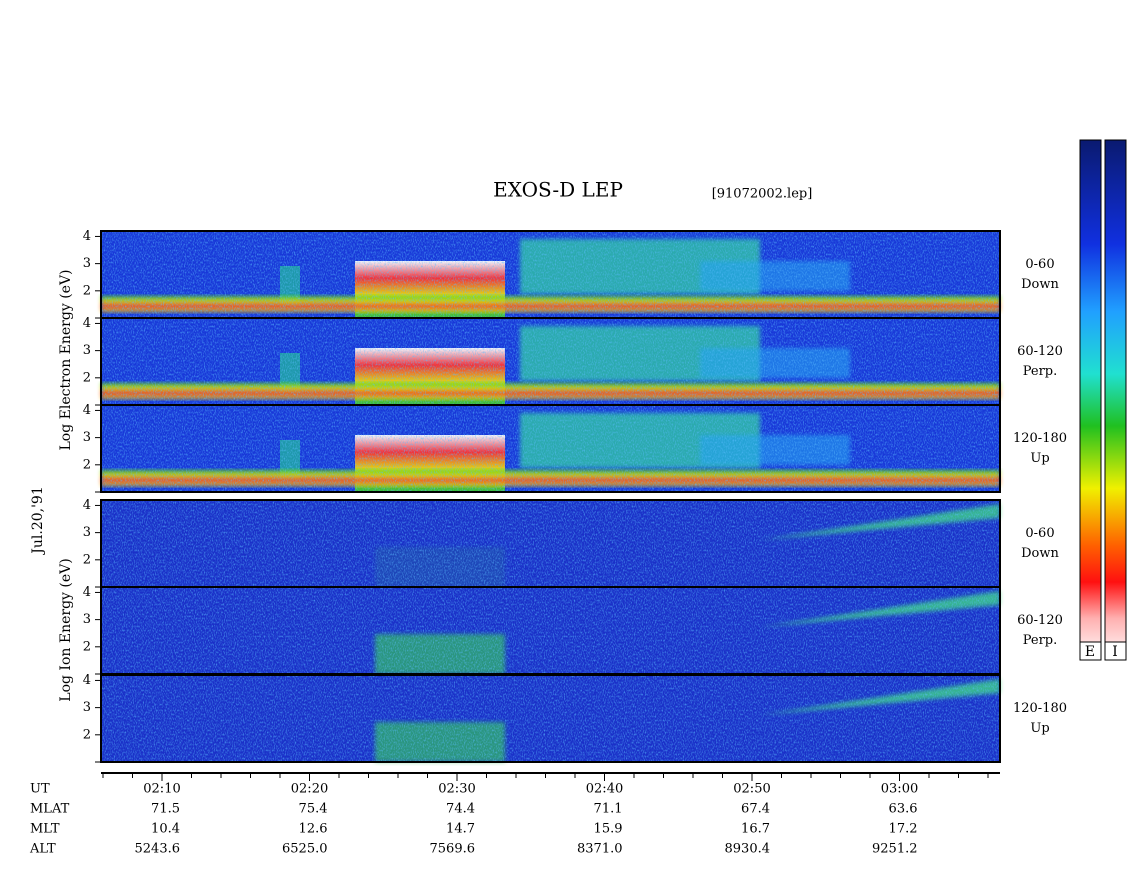 Image resolution: width=1130 pixels, height=879 pixels. I want to click on row-value: 75.4, so click(313, 809).